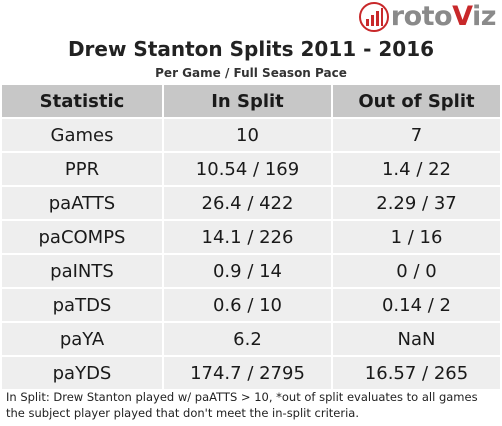 The image size is (502, 426). Describe the element at coordinates (246, 135) in the screenshot. I see `in-split-value: 10` at that location.